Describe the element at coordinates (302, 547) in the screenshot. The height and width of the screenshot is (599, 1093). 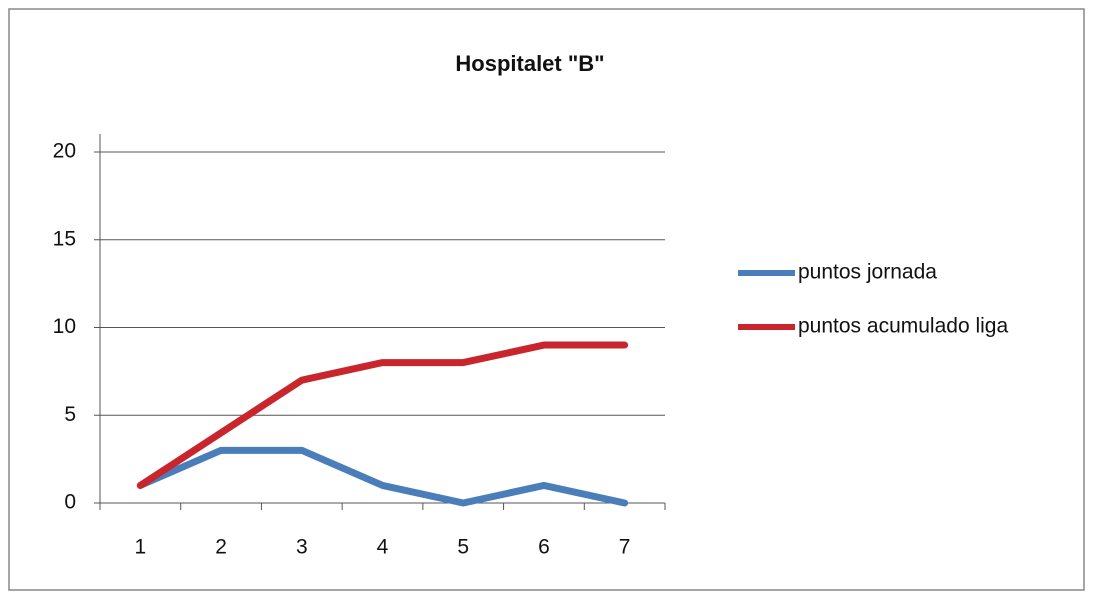
I see `x-tick-label: 3` at that location.